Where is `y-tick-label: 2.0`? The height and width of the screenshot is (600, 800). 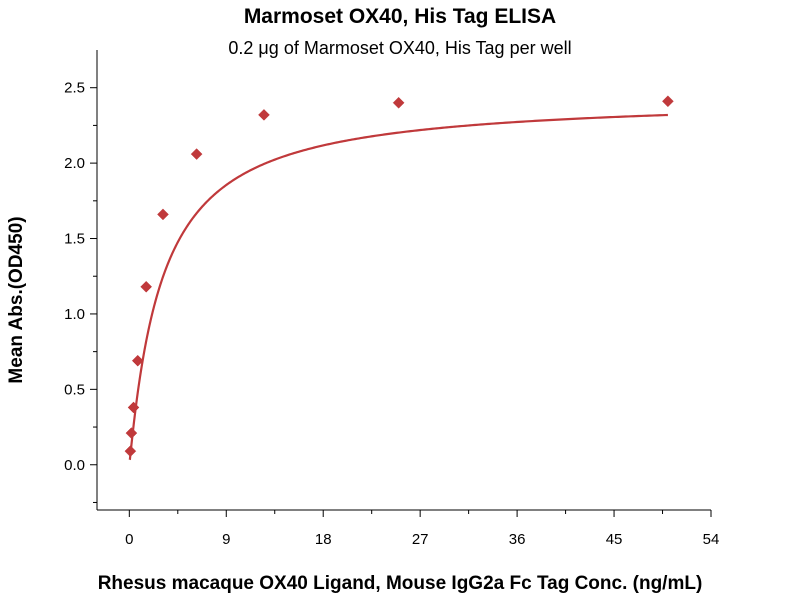
y-tick-label: 2.0 is located at coordinates (74, 163).